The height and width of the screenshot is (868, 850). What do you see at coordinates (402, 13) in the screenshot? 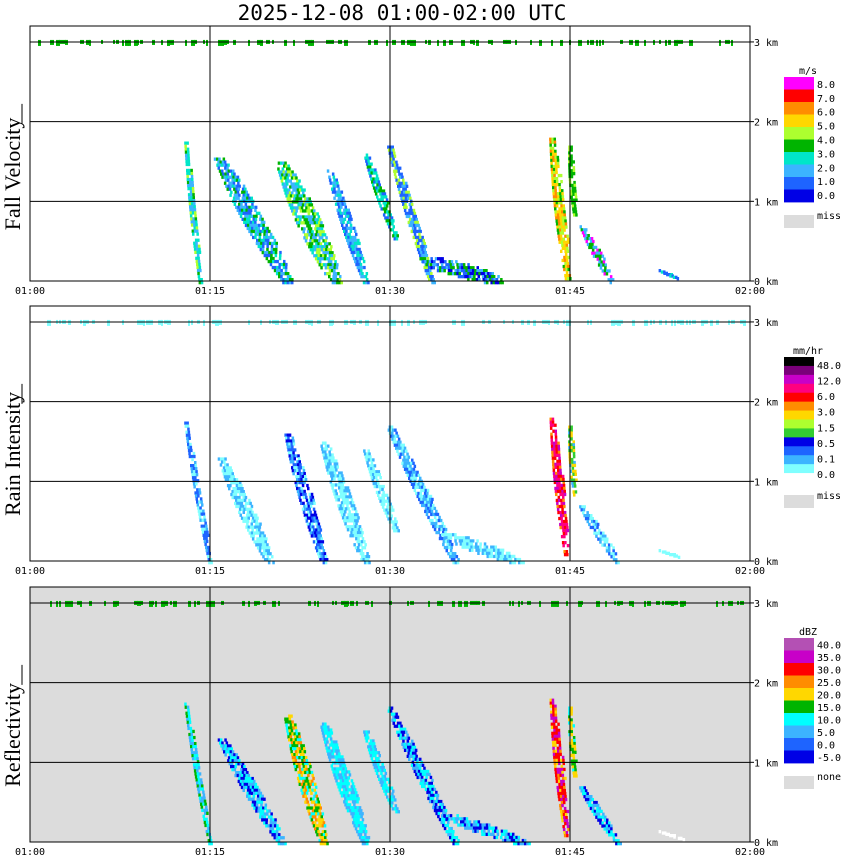
I see `figure-title: 2025-12-08 01:00-02:00 UTC` at bounding box center [402, 13].